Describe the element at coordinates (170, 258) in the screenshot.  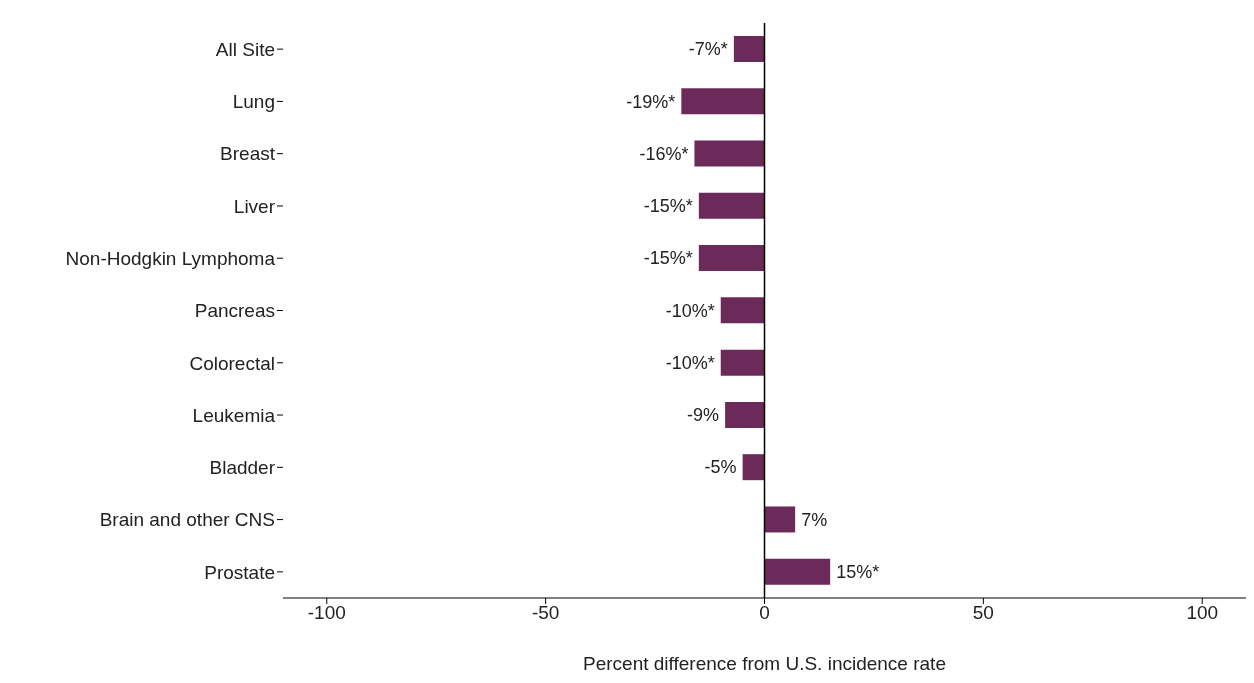
I see `y-tick-label: Non-Hodgkin Lymphoma` at that location.